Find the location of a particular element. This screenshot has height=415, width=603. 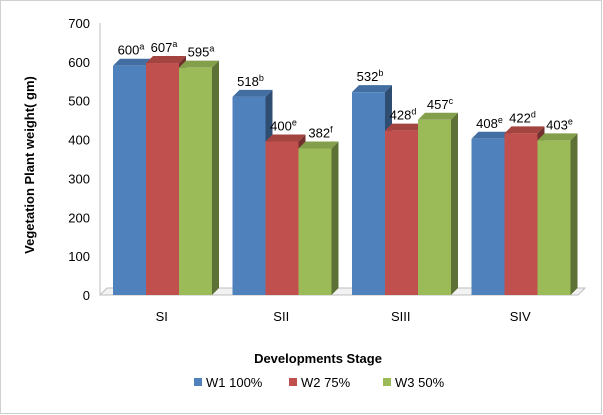

data-label: 595a is located at coordinates (201, 52).